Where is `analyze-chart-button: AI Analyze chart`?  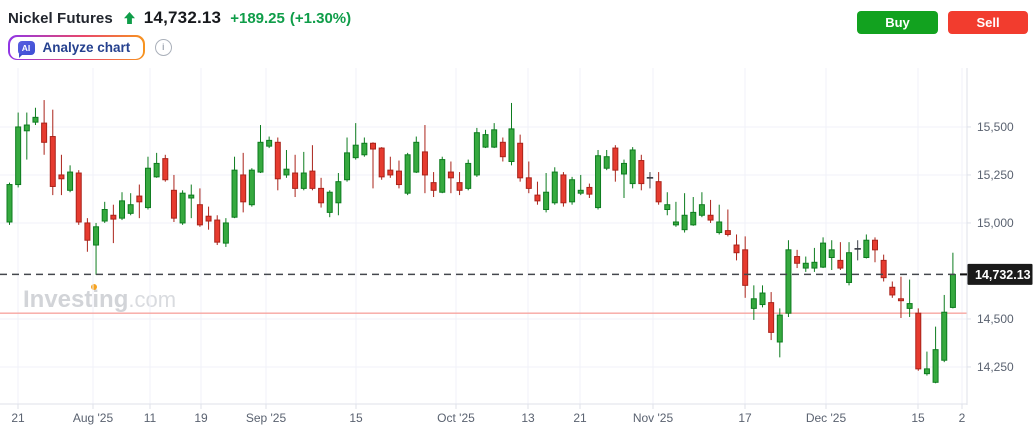 analyze-chart-button: AI Analyze chart is located at coordinates (76, 47).